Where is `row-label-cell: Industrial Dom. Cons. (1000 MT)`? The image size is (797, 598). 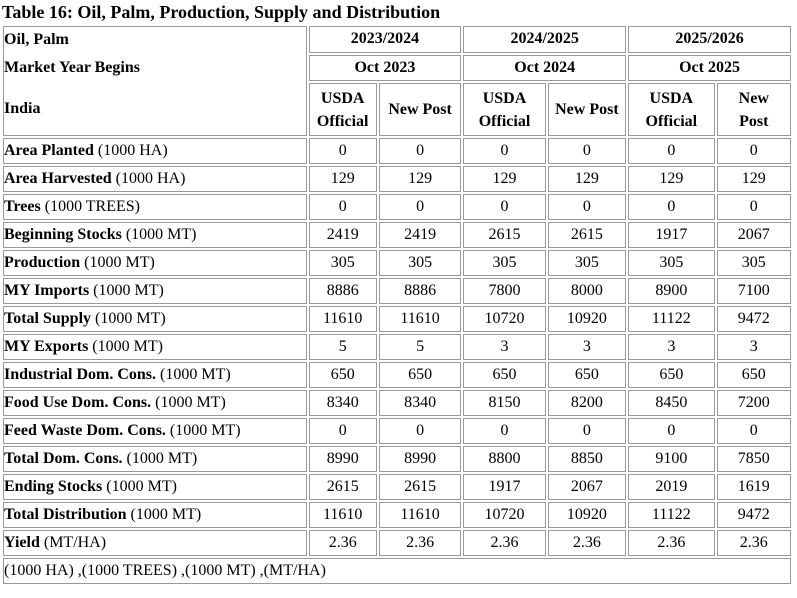 row-label-cell: Industrial Dom. Cons. (1000 MT) is located at coordinates (155, 375).